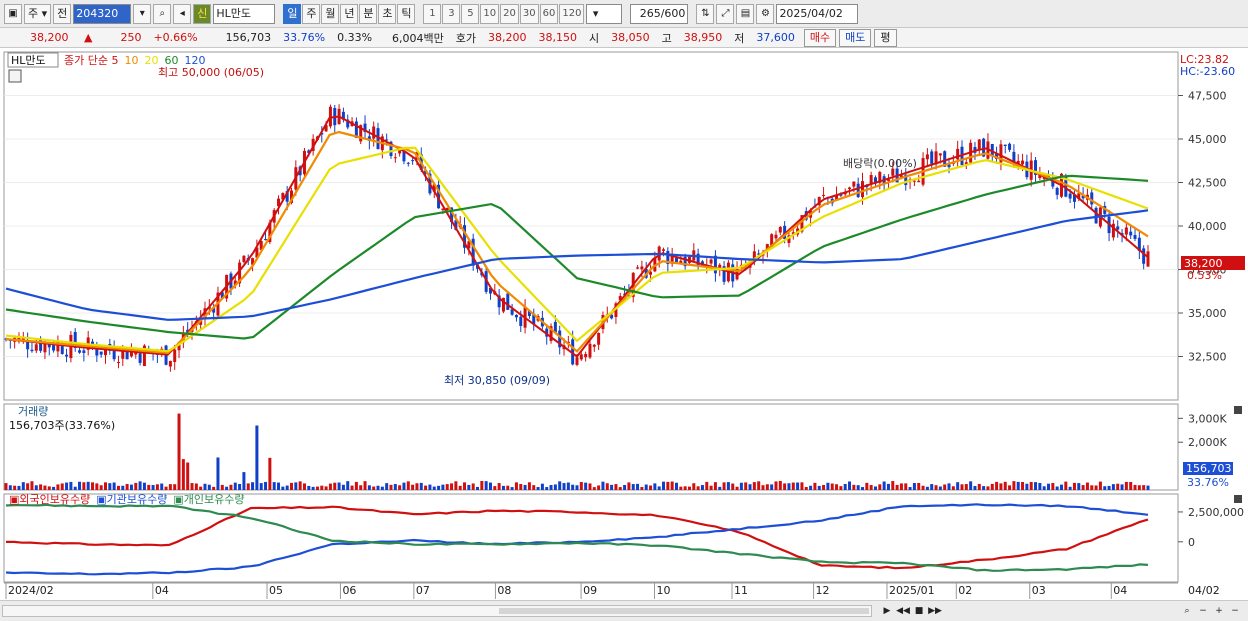 The image size is (1248, 621). What do you see at coordinates (1238, 410) in the screenshot?
I see `volume-close-icon` at bounding box center [1238, 410].